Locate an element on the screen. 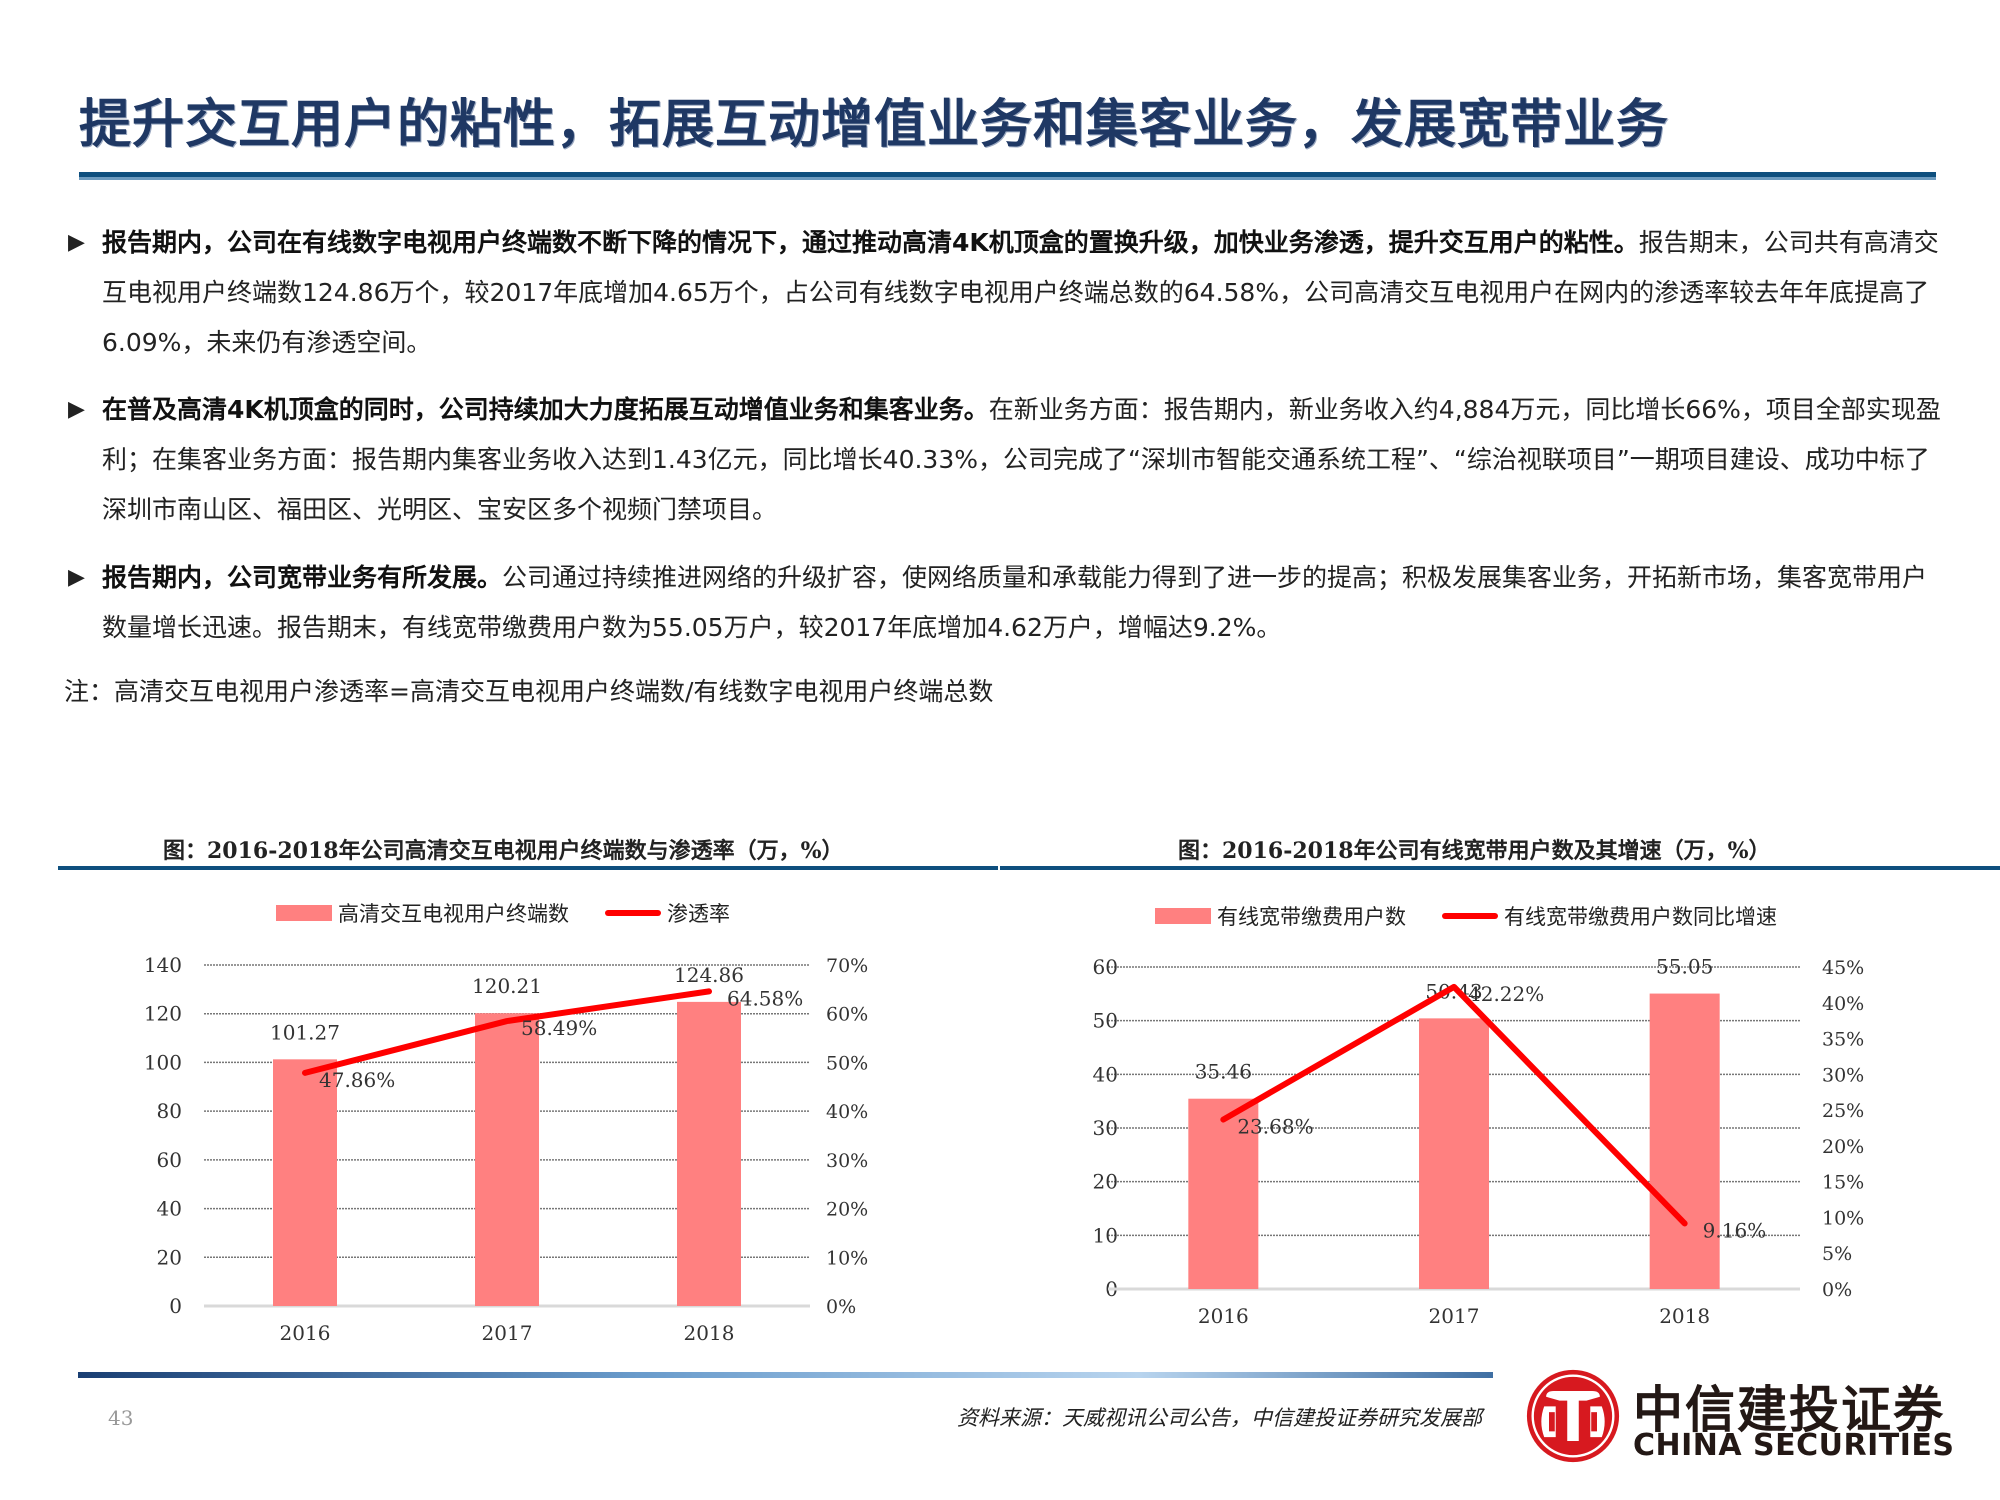 Image resolution: width=2000 pixels, height=1500 pixels. svg-text: 45% is located at coordinates (1843, 968).